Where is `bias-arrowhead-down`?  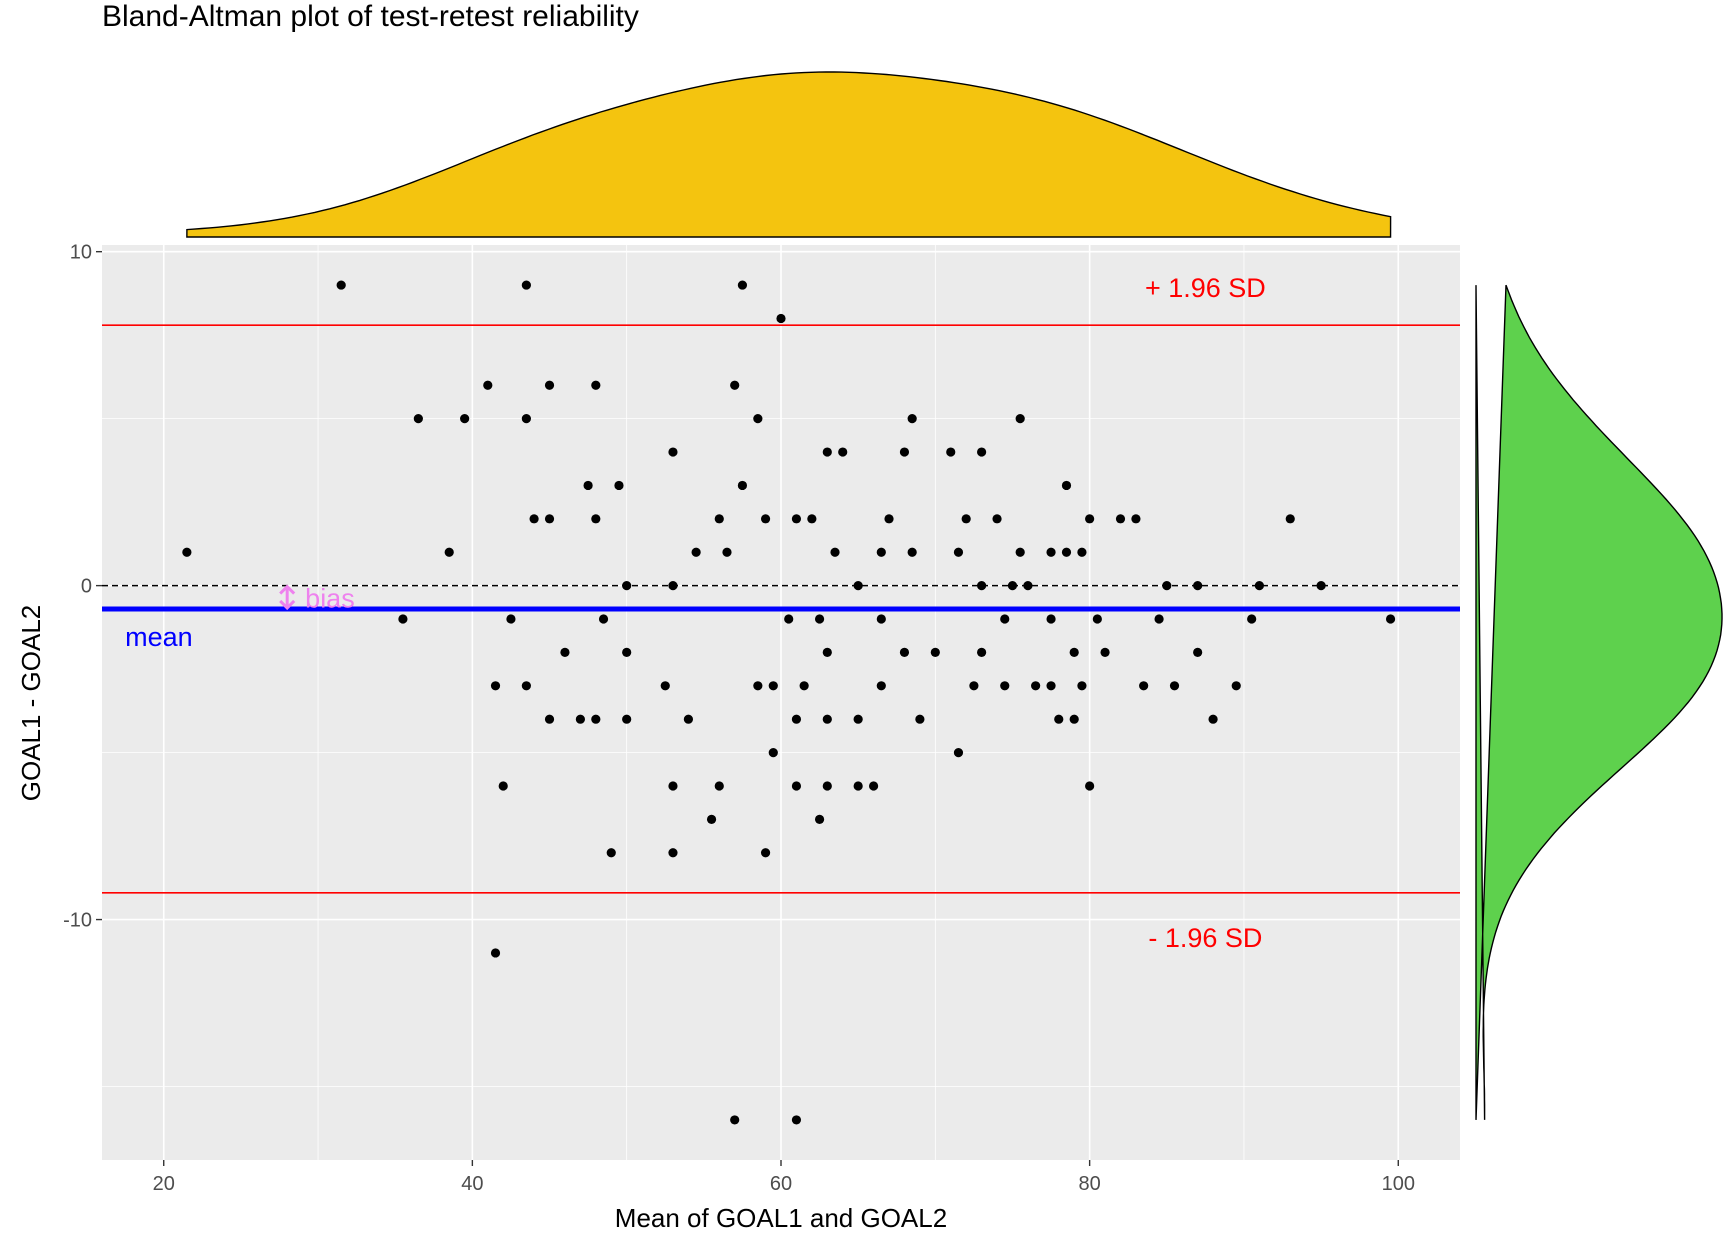 bias-arrowhead-down is located at coordinates (287, 605).